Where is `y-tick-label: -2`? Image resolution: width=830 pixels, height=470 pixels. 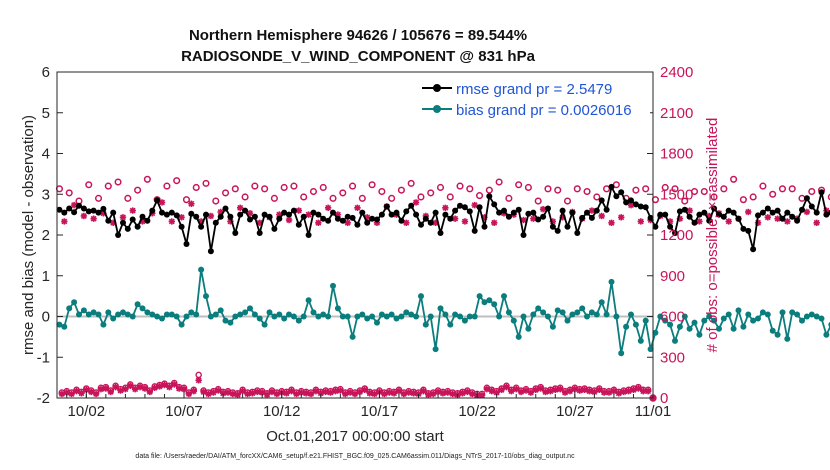 y-tick-label: -2 is located at coordinates (43, 398).